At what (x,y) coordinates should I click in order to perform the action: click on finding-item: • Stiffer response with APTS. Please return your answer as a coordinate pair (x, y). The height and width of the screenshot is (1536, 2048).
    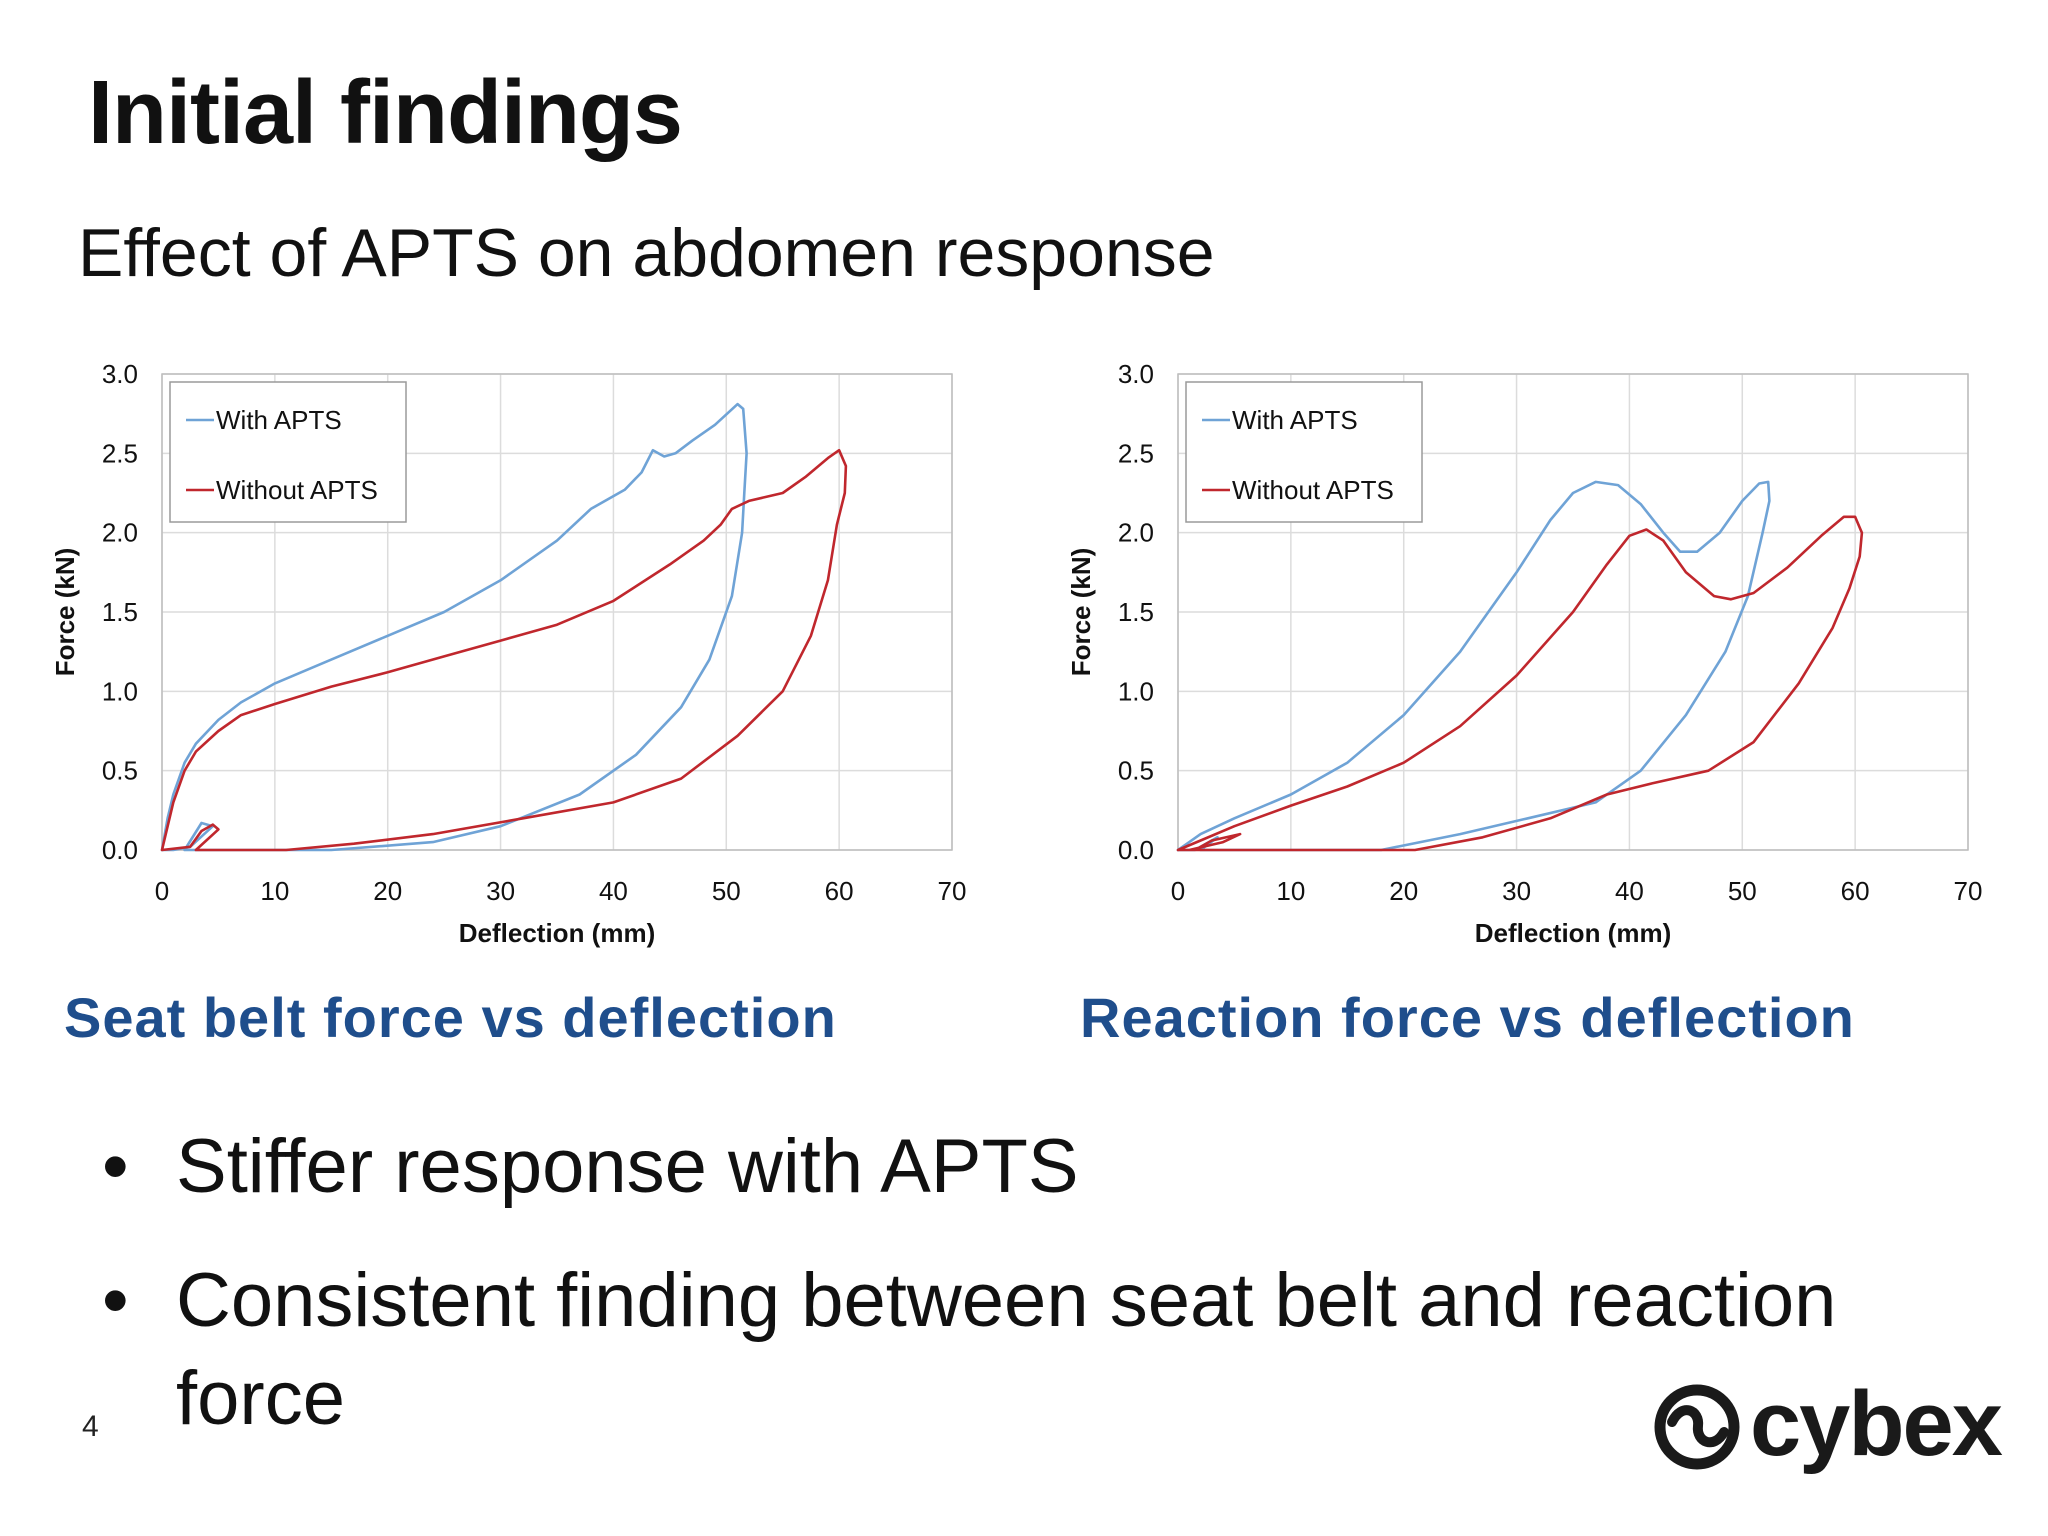
    Looking at the image, I should click on (986, 1167).